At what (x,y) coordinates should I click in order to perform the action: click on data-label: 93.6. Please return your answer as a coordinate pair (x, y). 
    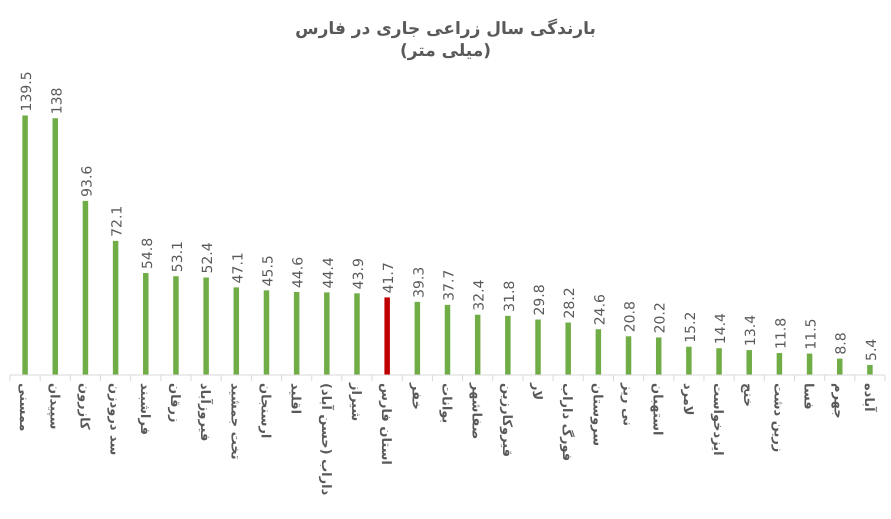
    Looking at the image, I should click on (87, 181).